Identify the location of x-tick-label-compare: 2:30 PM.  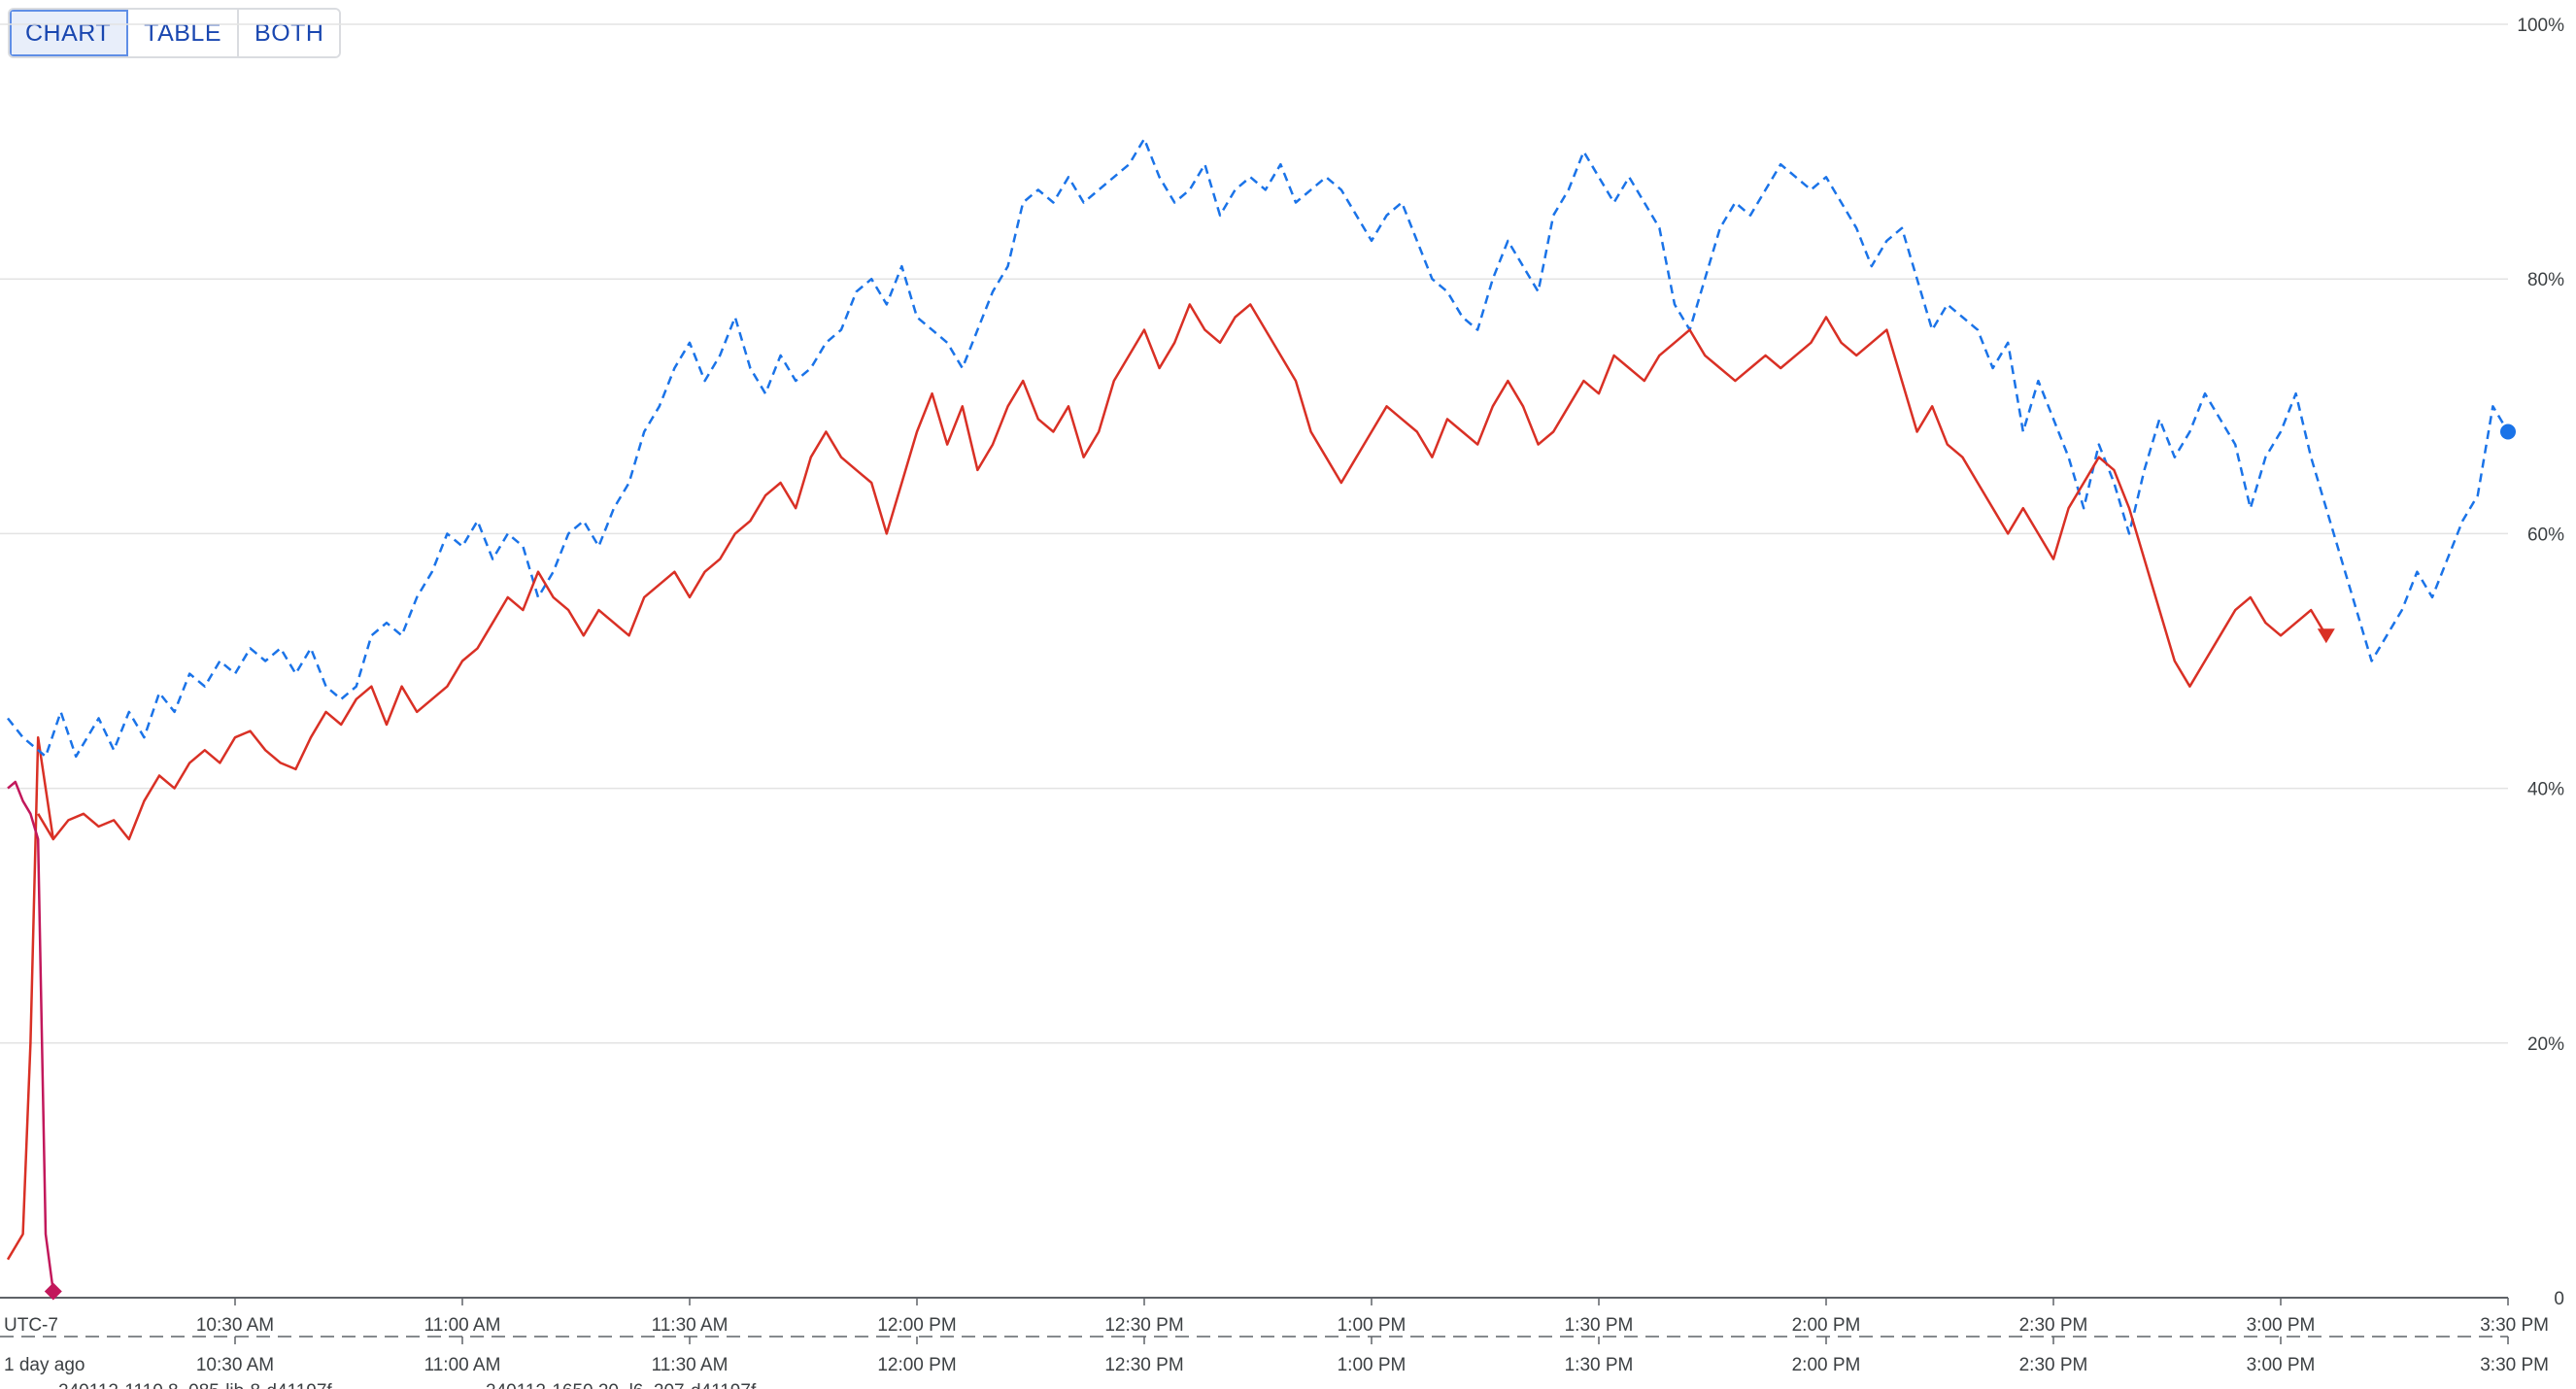
(2053, 1365).